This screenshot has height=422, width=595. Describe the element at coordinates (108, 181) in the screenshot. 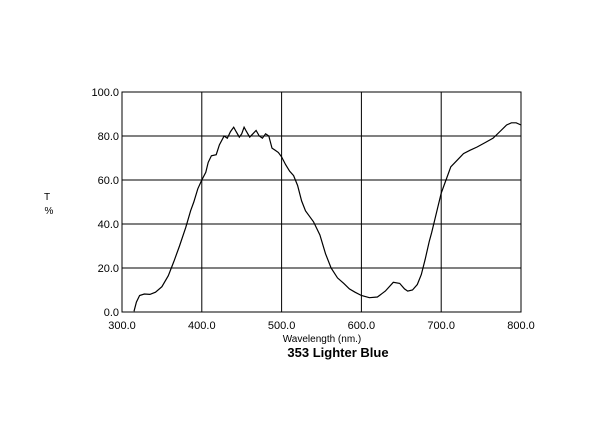

I see `y-tick-label: 60.0` at that location.